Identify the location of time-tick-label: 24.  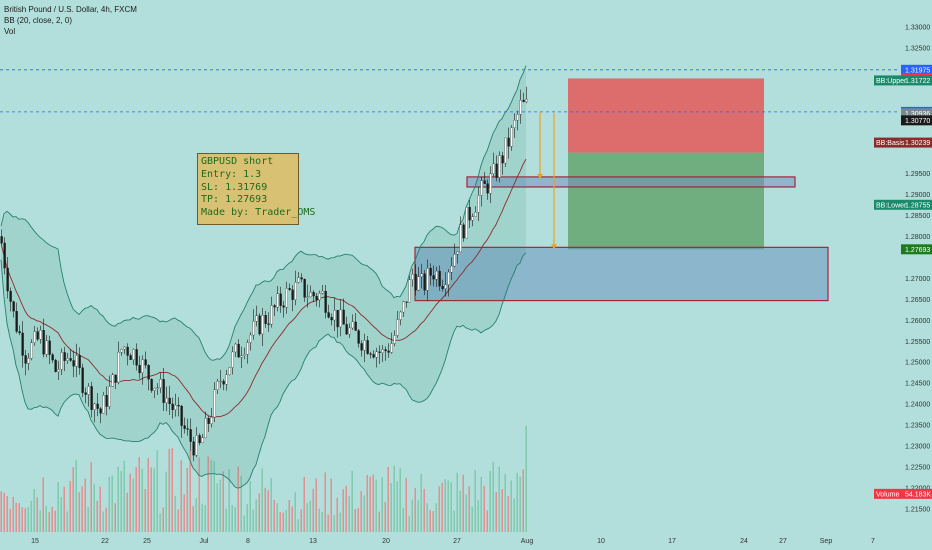
(744, 541).